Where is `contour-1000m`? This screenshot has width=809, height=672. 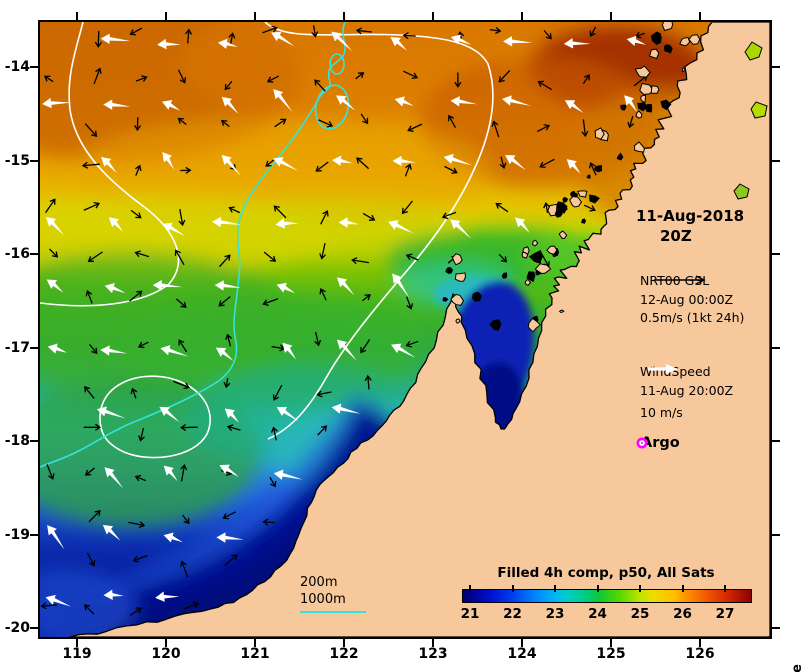
contour-1000m is located at coordinates (332, 107).